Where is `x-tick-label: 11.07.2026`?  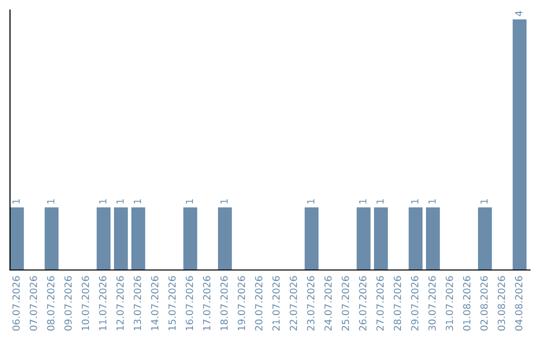 x-tick-label: 11.07.2026 is located at coordinates (102, 303).